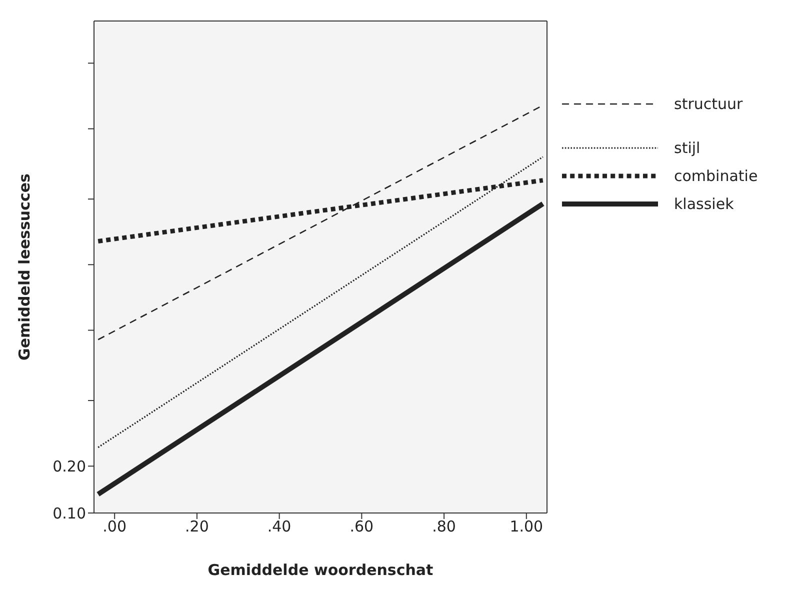  Describe the element at coordinates (279, 527) in the screenshot. I see `x-tick-label: .40` at that location.